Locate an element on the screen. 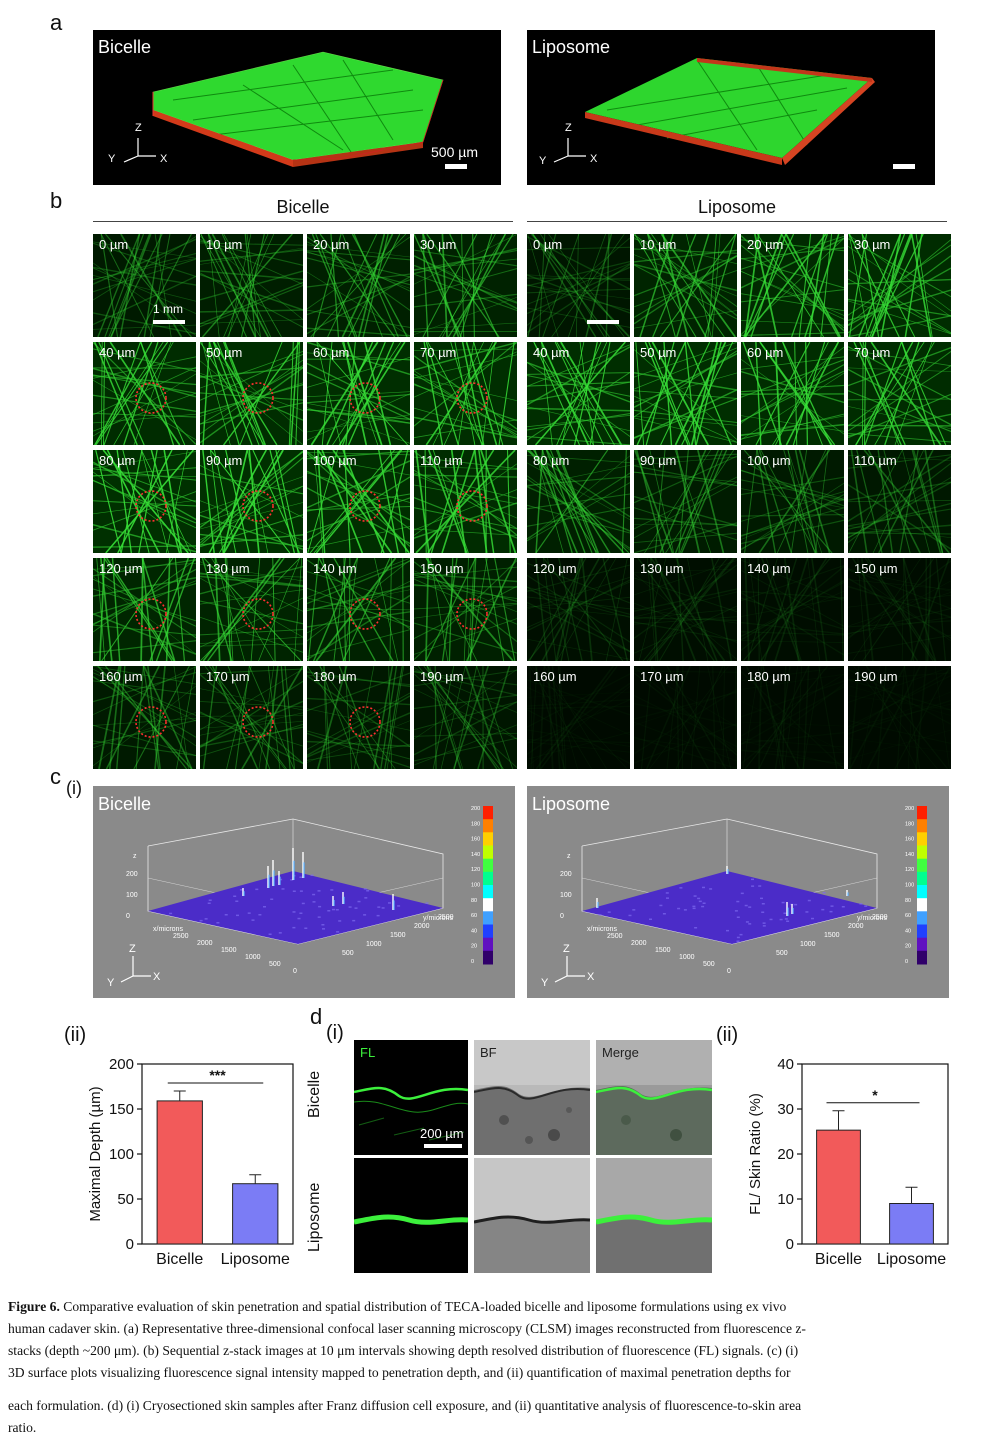 The image size is (1000, 1439). liposome-z-slice: 80 µm is located at coordinates (578, 501).